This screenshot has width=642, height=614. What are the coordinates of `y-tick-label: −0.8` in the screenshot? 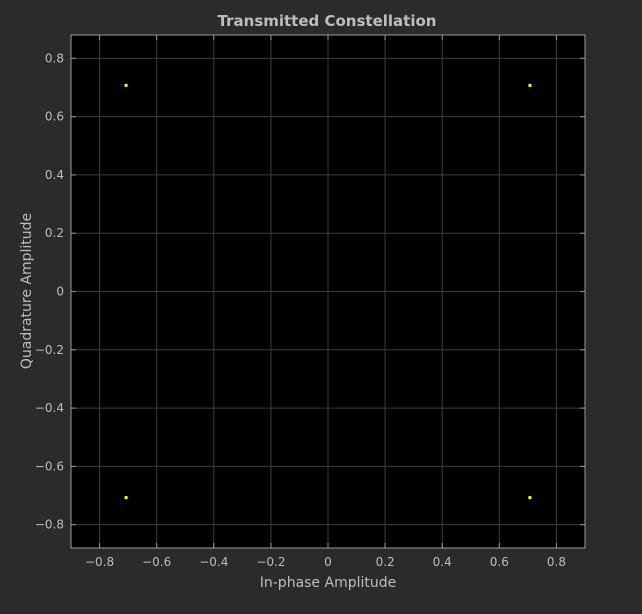 It's located at (49, 525).